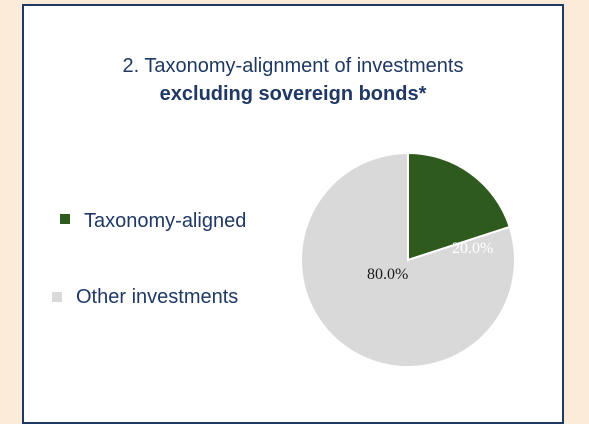 The image size is (589, 424). What do you see at coordinates (293, 94) in the screenshot?
I see `chart-title-line2: excluding sovereign bonds*` at bounding box center [293, 94].